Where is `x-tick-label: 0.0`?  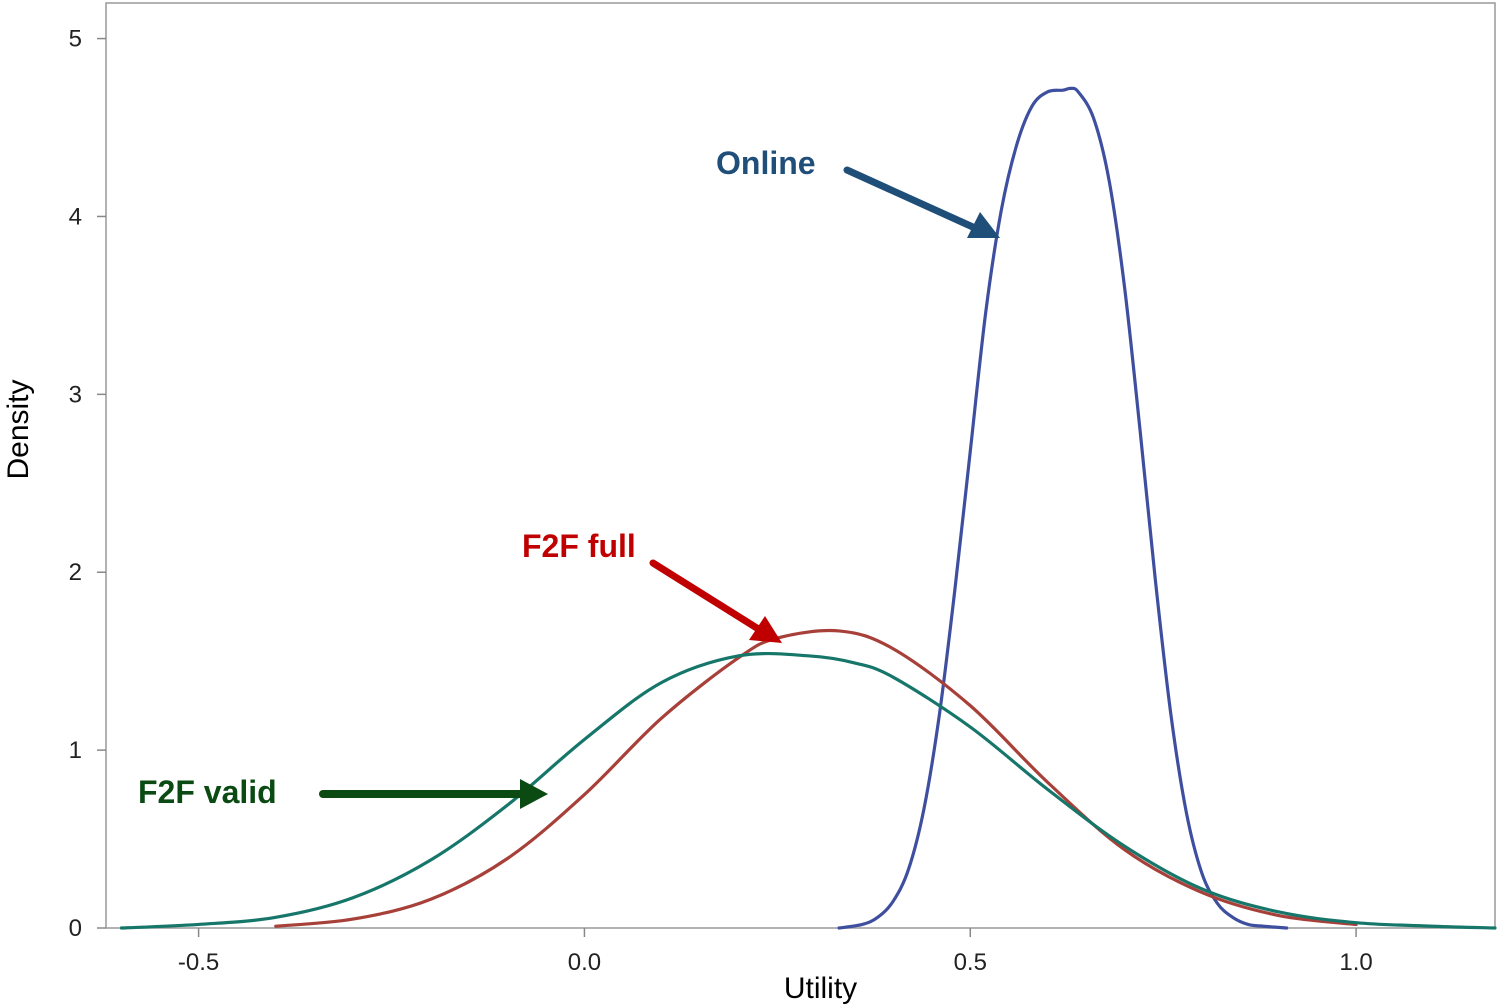
x-tick-label: 0.0 is located at coordinates (584, 962).